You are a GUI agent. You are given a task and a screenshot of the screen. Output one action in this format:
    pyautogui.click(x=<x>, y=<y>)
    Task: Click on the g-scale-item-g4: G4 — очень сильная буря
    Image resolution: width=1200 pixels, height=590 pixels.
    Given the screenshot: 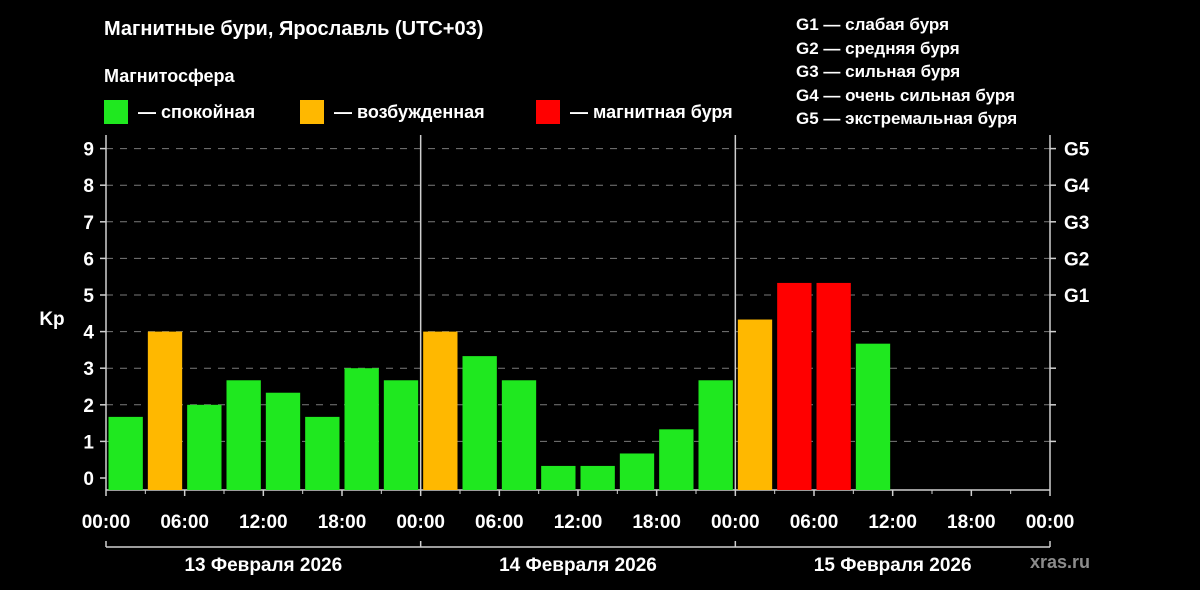 What is the action you would take?
    pyautogui.click(x=905, y=95)
    